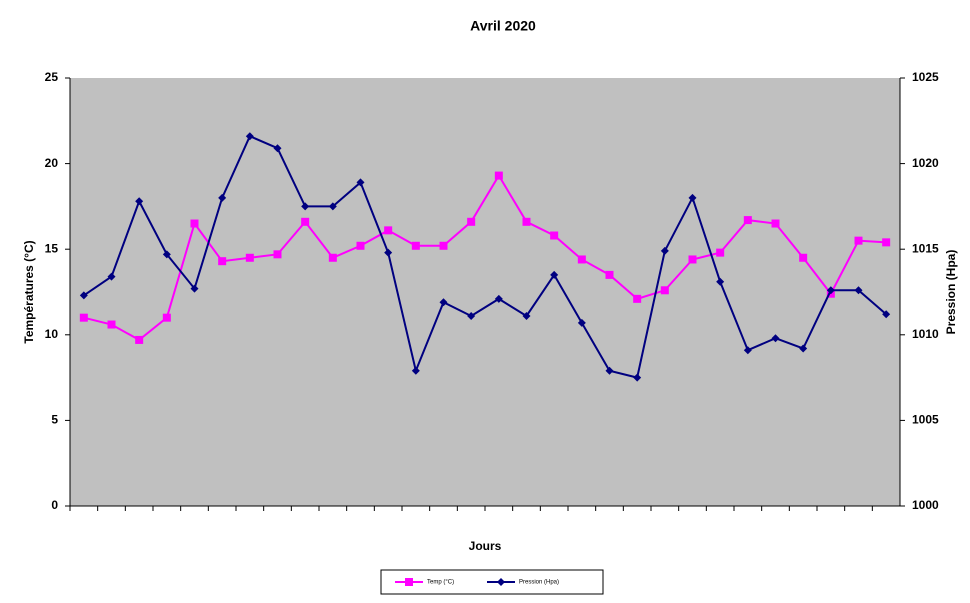 This screenshot has height=603, width=970. Describe the element at coordinates (925, 420) in the screenshot. I see `y2-tick-label: 1005` at that location.